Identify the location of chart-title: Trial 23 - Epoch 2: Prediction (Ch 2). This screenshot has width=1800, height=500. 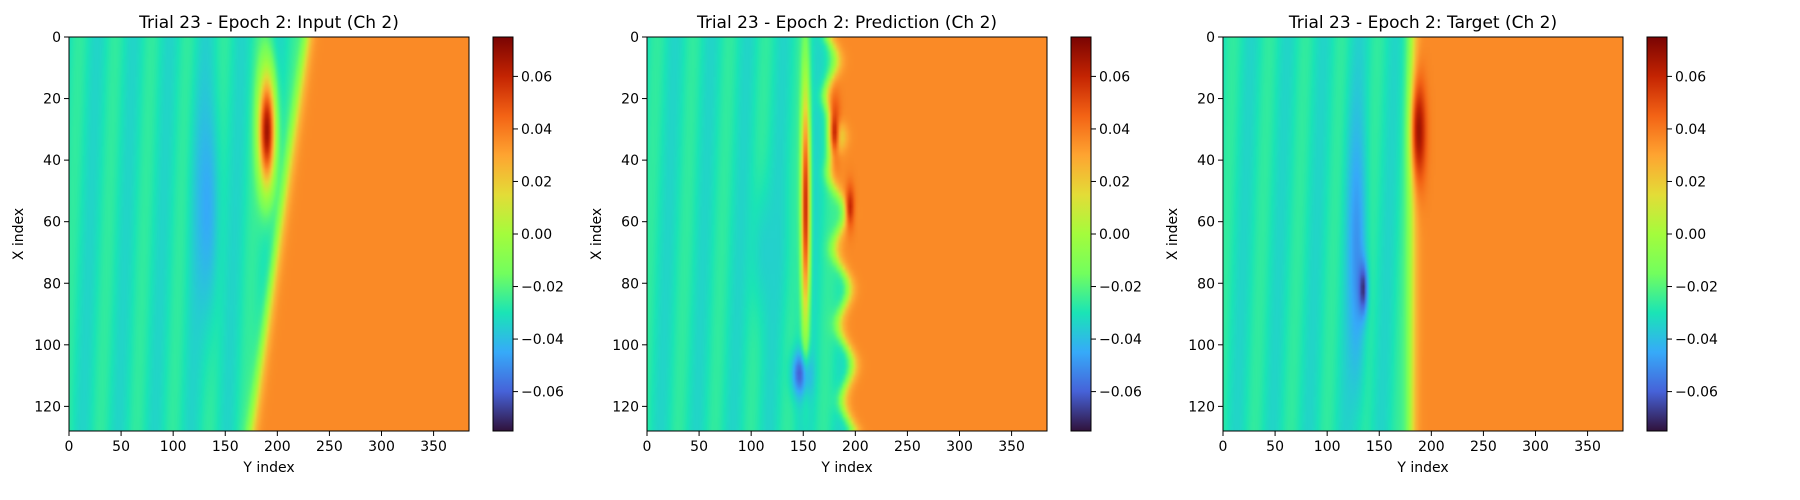
(846, 23).